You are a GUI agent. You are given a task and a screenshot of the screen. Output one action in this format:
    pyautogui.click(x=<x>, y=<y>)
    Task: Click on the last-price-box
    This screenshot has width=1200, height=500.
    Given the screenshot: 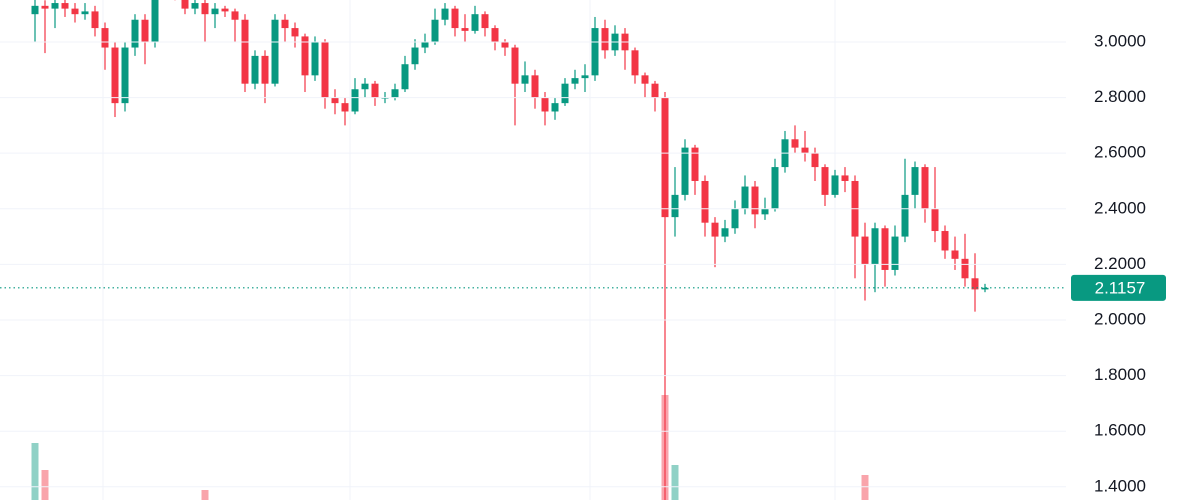 What is the action you would take?
    pyautogui.click(x=1118, y=287)
    